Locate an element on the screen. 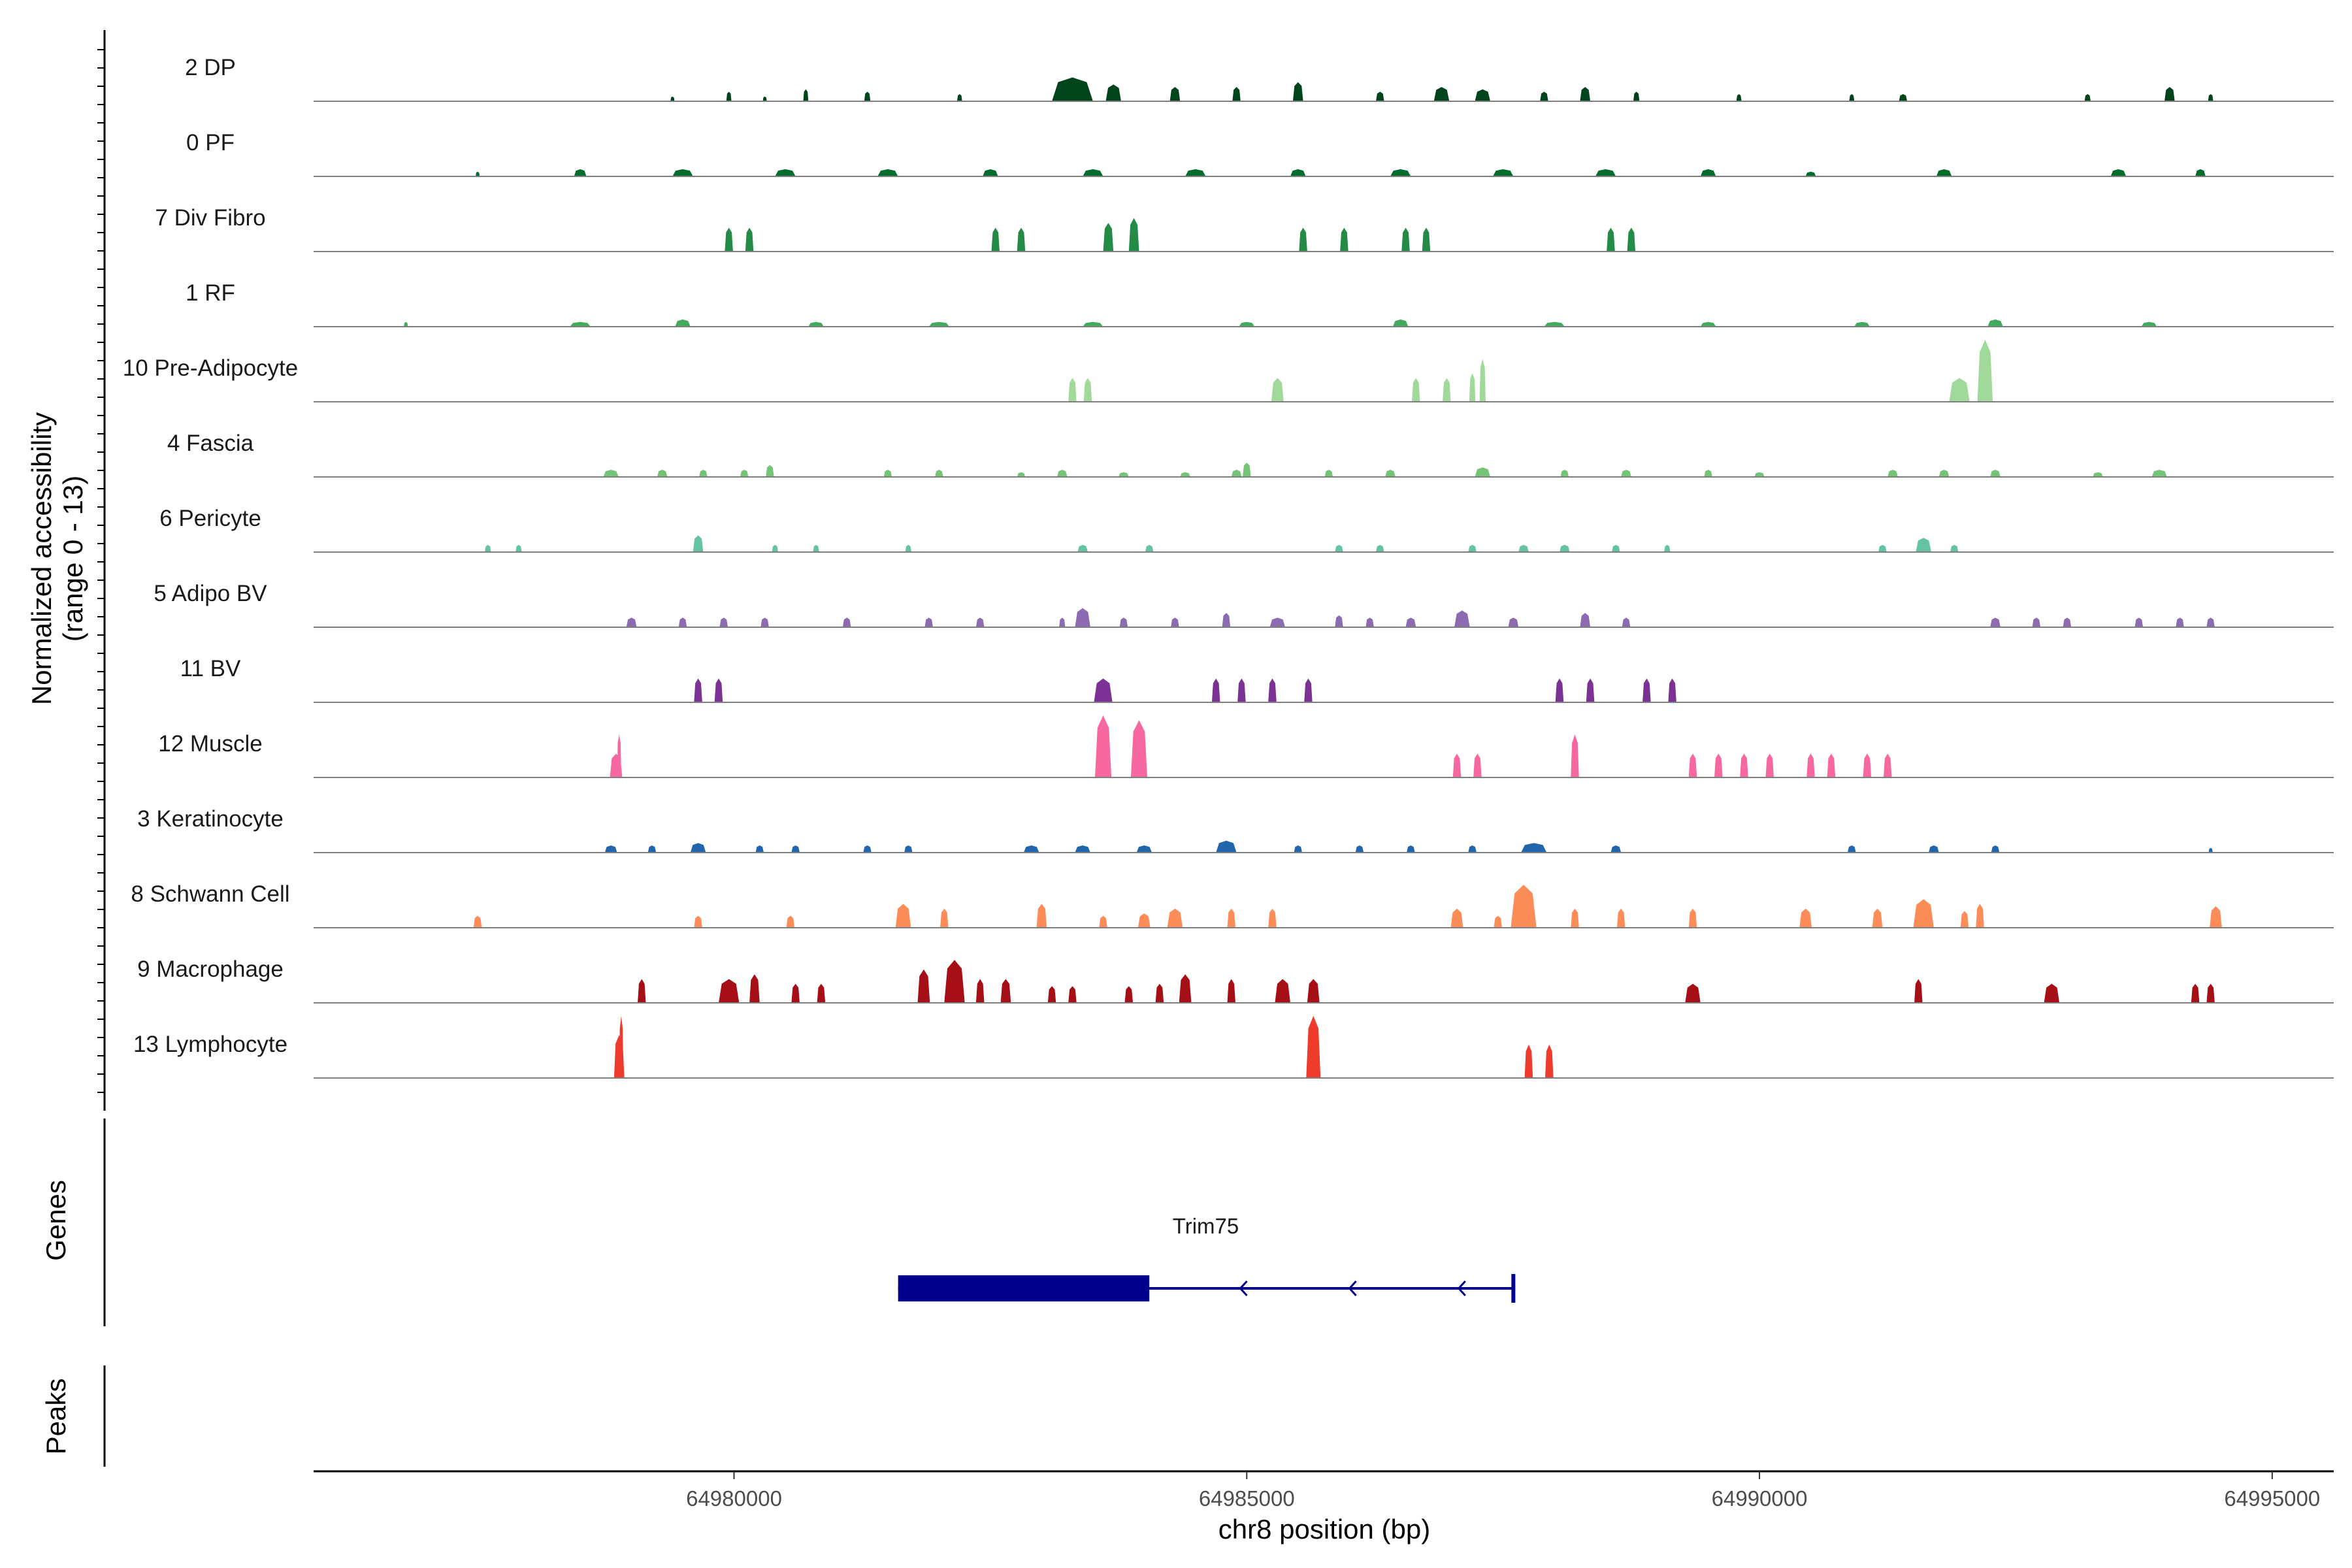 This screenshot has height=1568, width=2352. track-label: 3 Keratinocyte is located at coordinates (210, 819).